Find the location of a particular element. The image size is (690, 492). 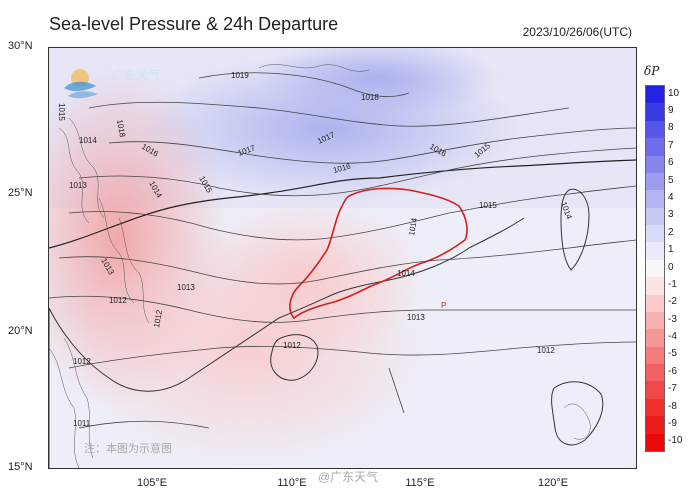

lat-label-15n: 15°N is located at coordinates (20, 467).